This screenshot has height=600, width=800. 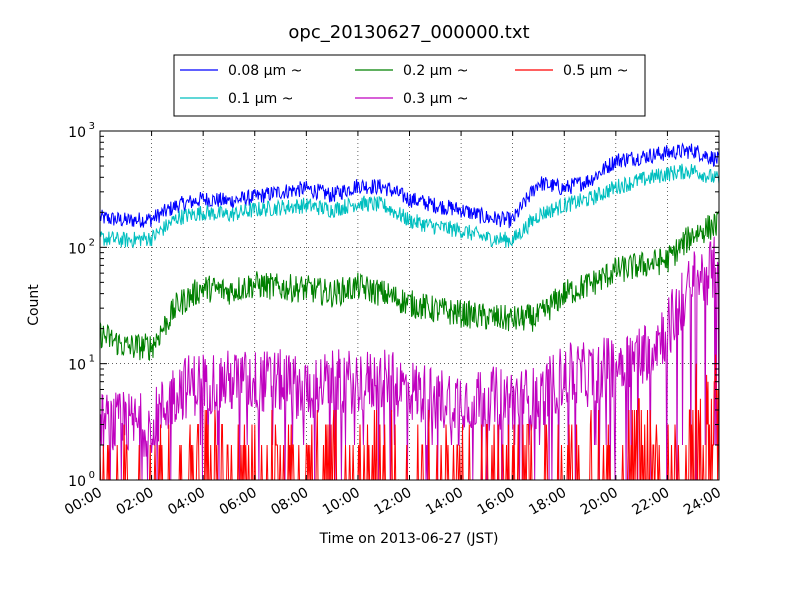 I want to click on legend-label: 0.3 μm ~, so click(x=435, y=99).